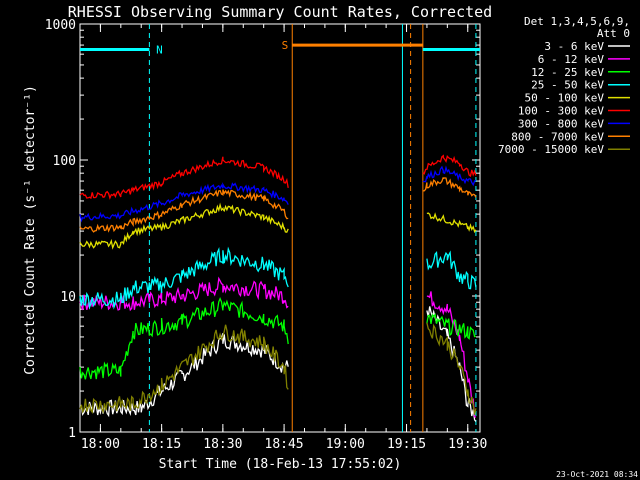 The height and width of the screenshot is (480, 640). What do you see at coordinates (60, 25) in the screenshot?
I see `y-tick-label: 1000` at bounding box center [60, 25].